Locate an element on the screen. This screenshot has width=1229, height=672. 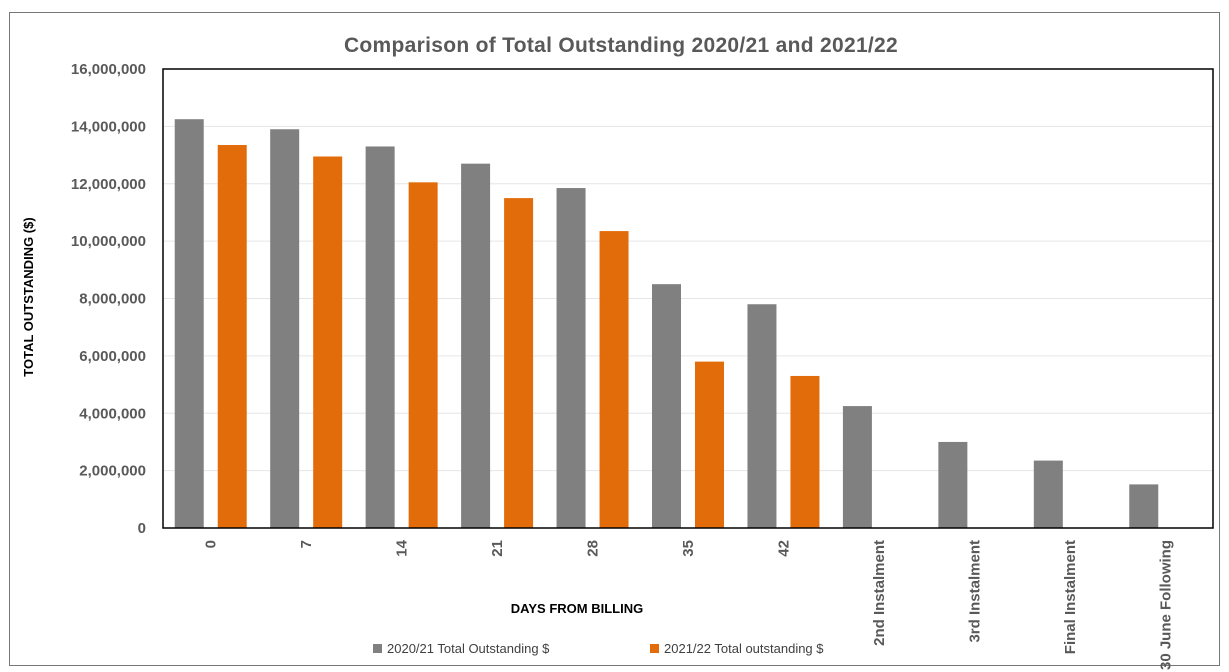
x-tick-label: 7 is located at coordinates (306, 544).